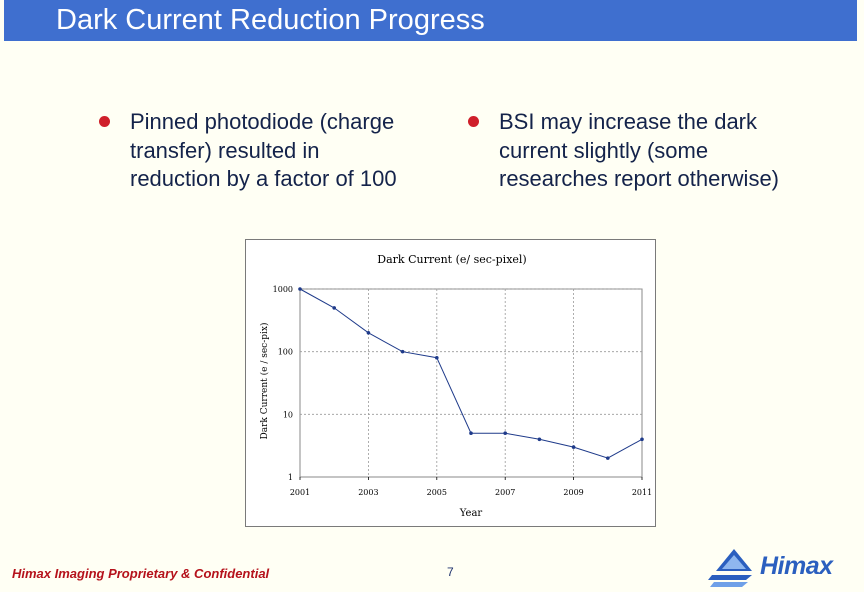 The width and height of the screenshot is (864, 592). Describe the element at coordinates (264, 381) in the screenshot. I see `chart-y-axis-label: Dark Current (e / sec-pix)` at that location.